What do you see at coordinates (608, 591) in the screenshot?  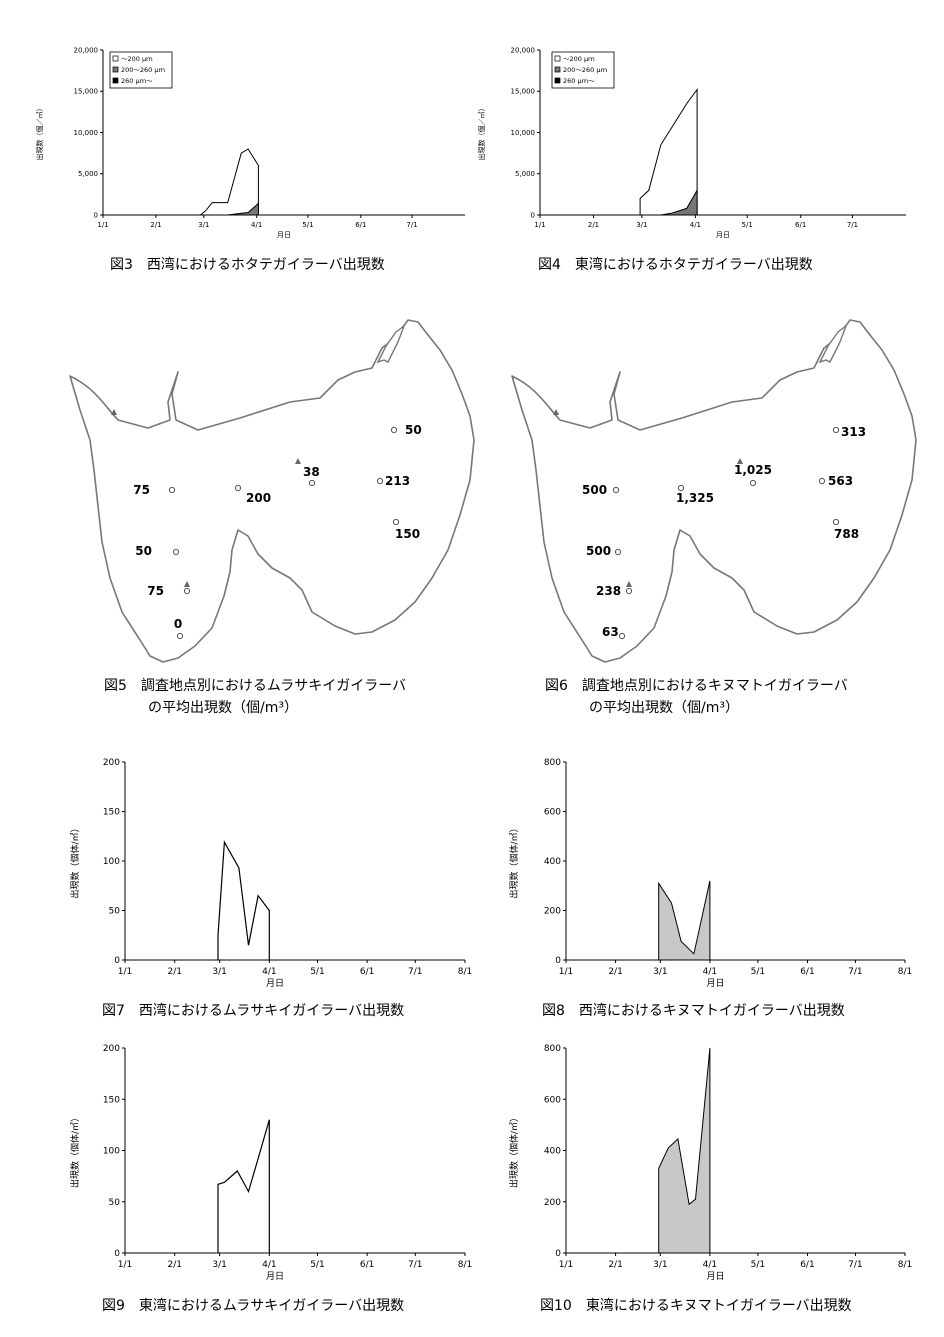 I see `station-value-label: 238` at bounding box center [608, 591].